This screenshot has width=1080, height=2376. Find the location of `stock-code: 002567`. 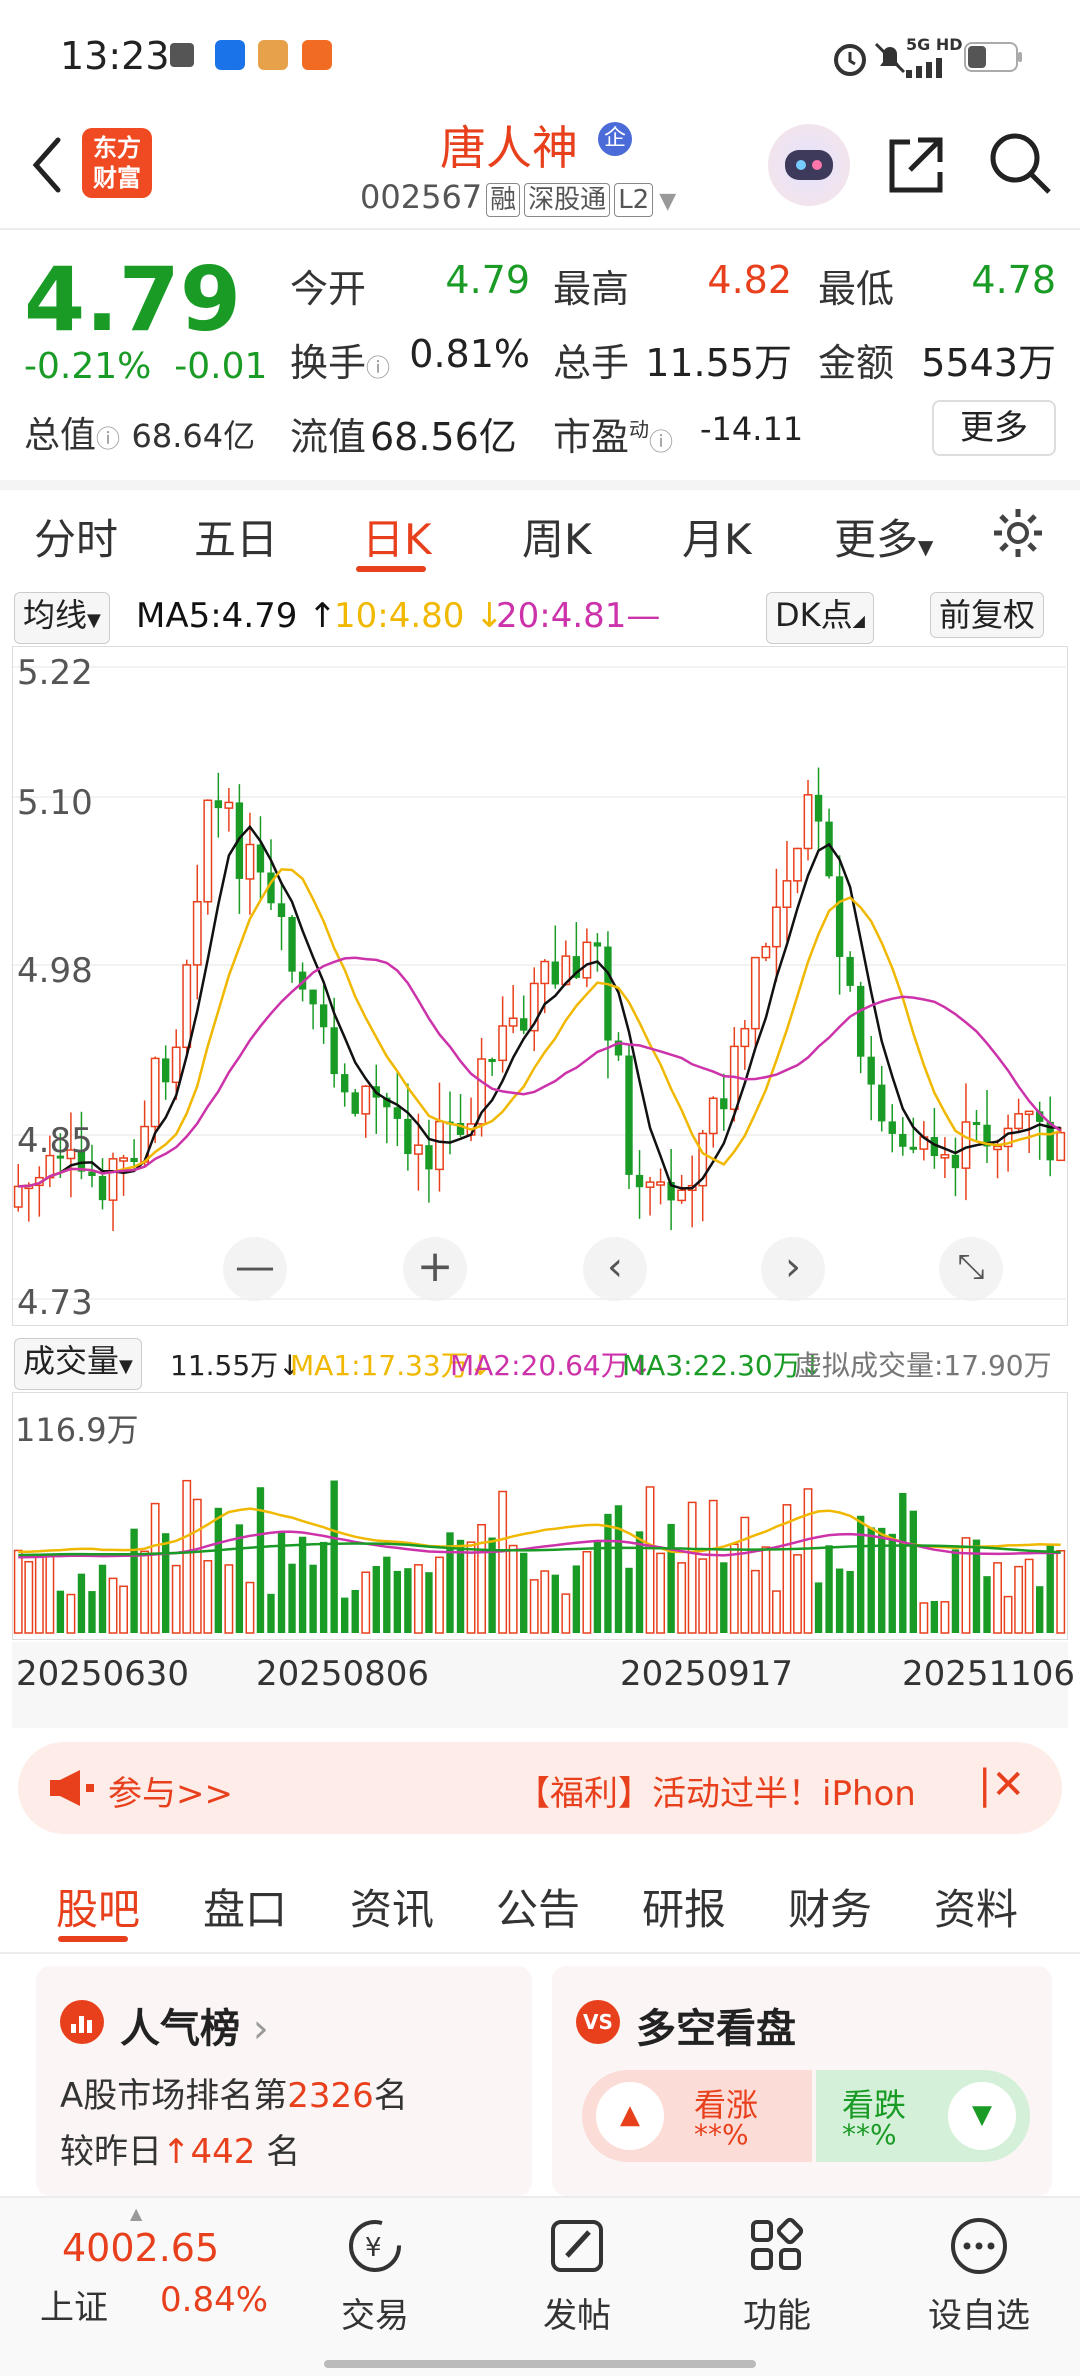

stock-code: 002567 is located at coordinates (421, 197).